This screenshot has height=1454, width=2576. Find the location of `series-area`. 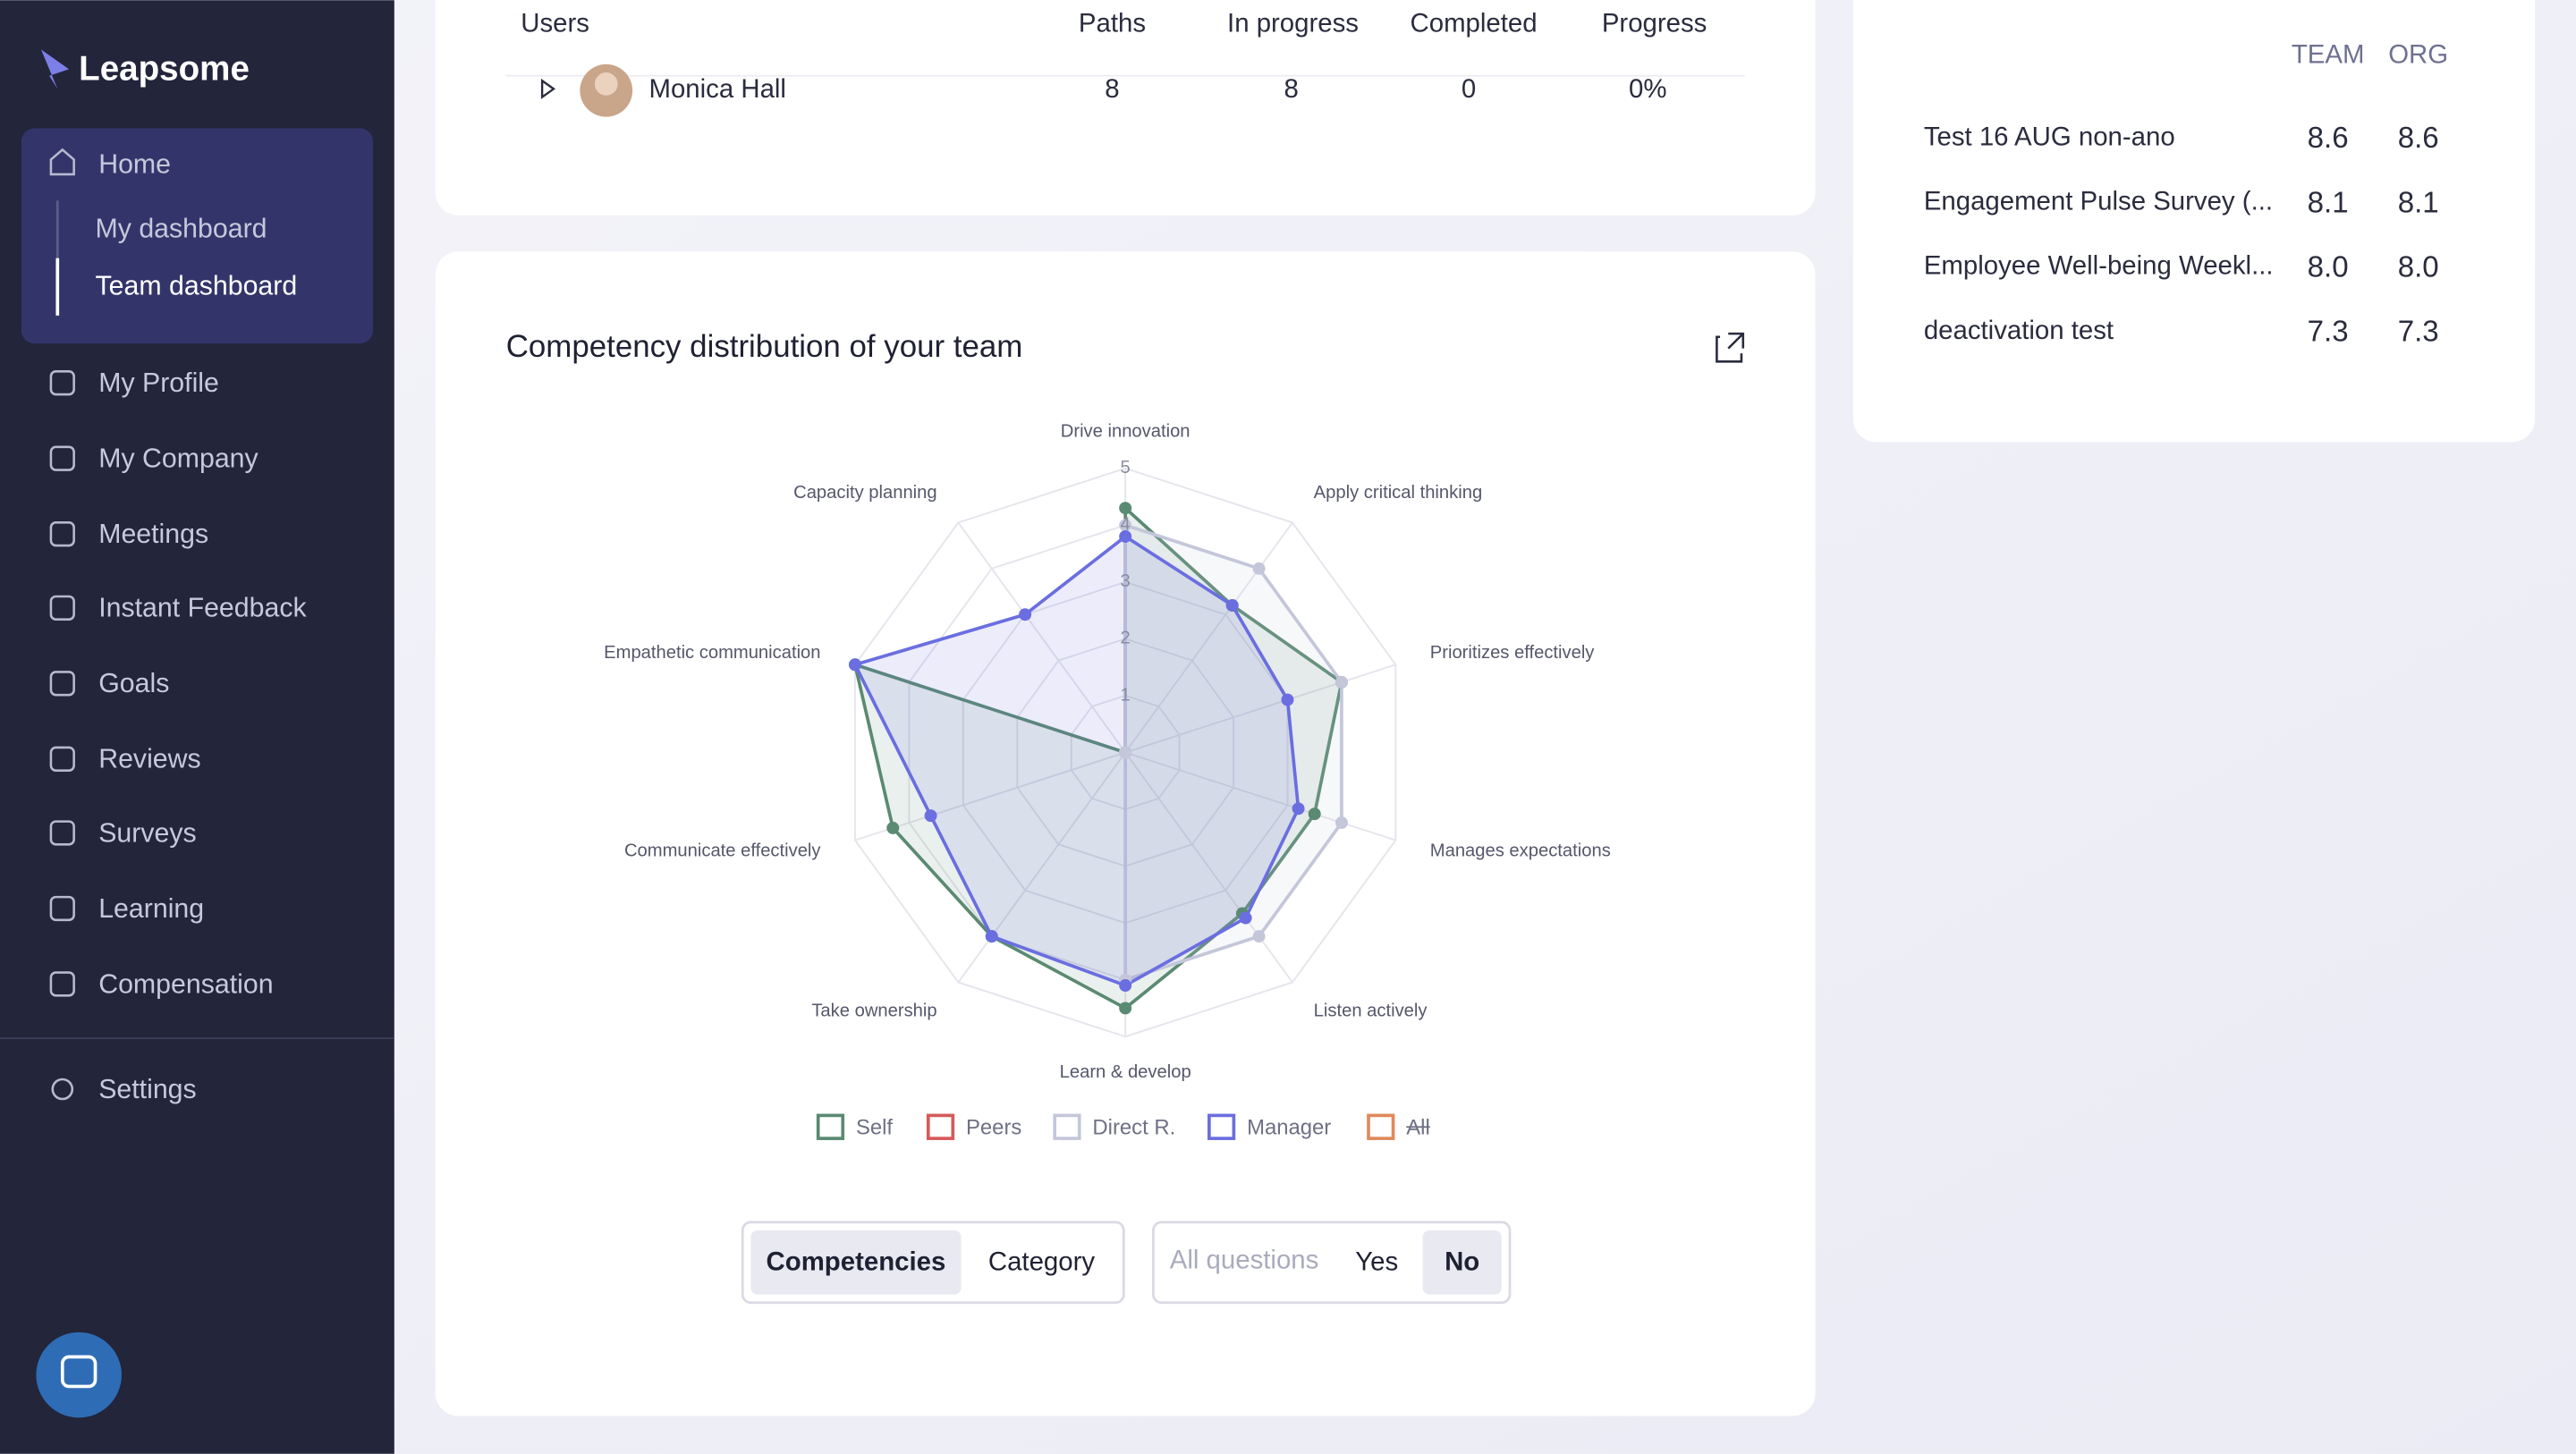

series-area is located at coordinates (1233, 753).